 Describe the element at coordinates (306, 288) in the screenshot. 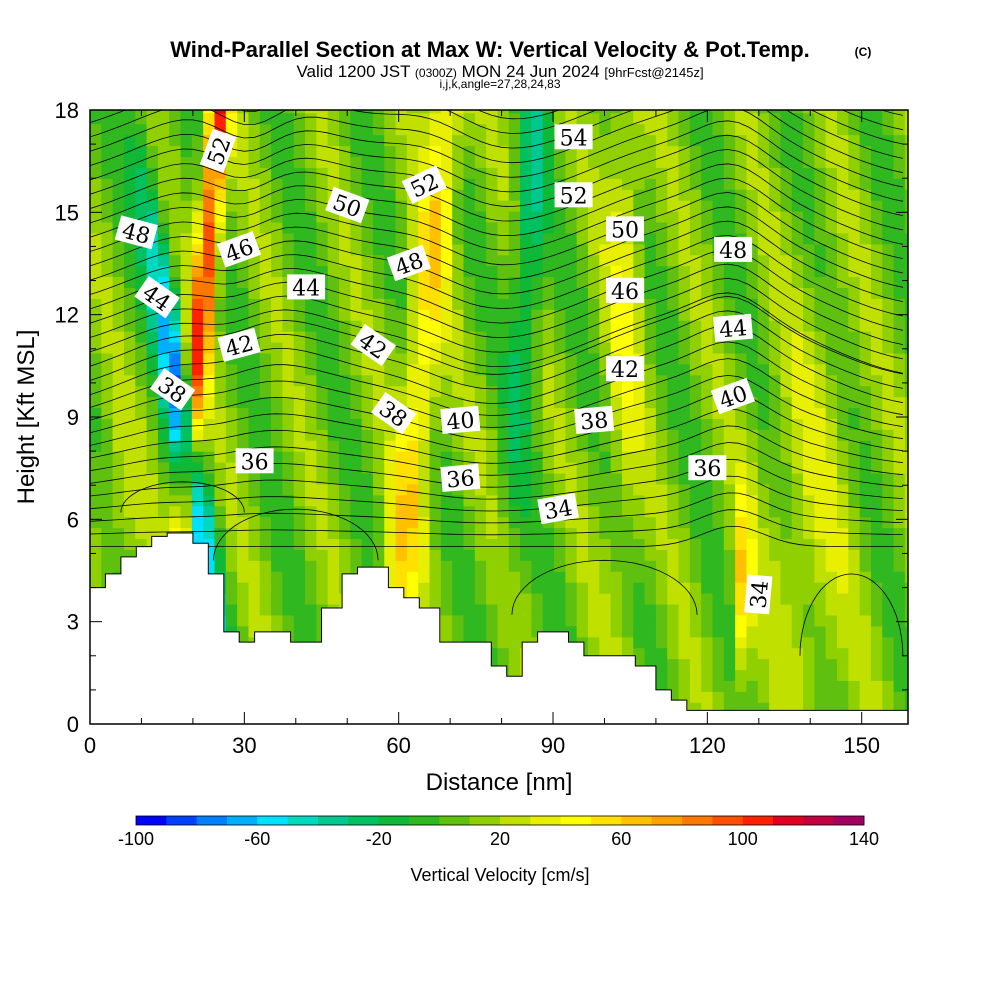

I see `contour-label-text: 44` at that location.